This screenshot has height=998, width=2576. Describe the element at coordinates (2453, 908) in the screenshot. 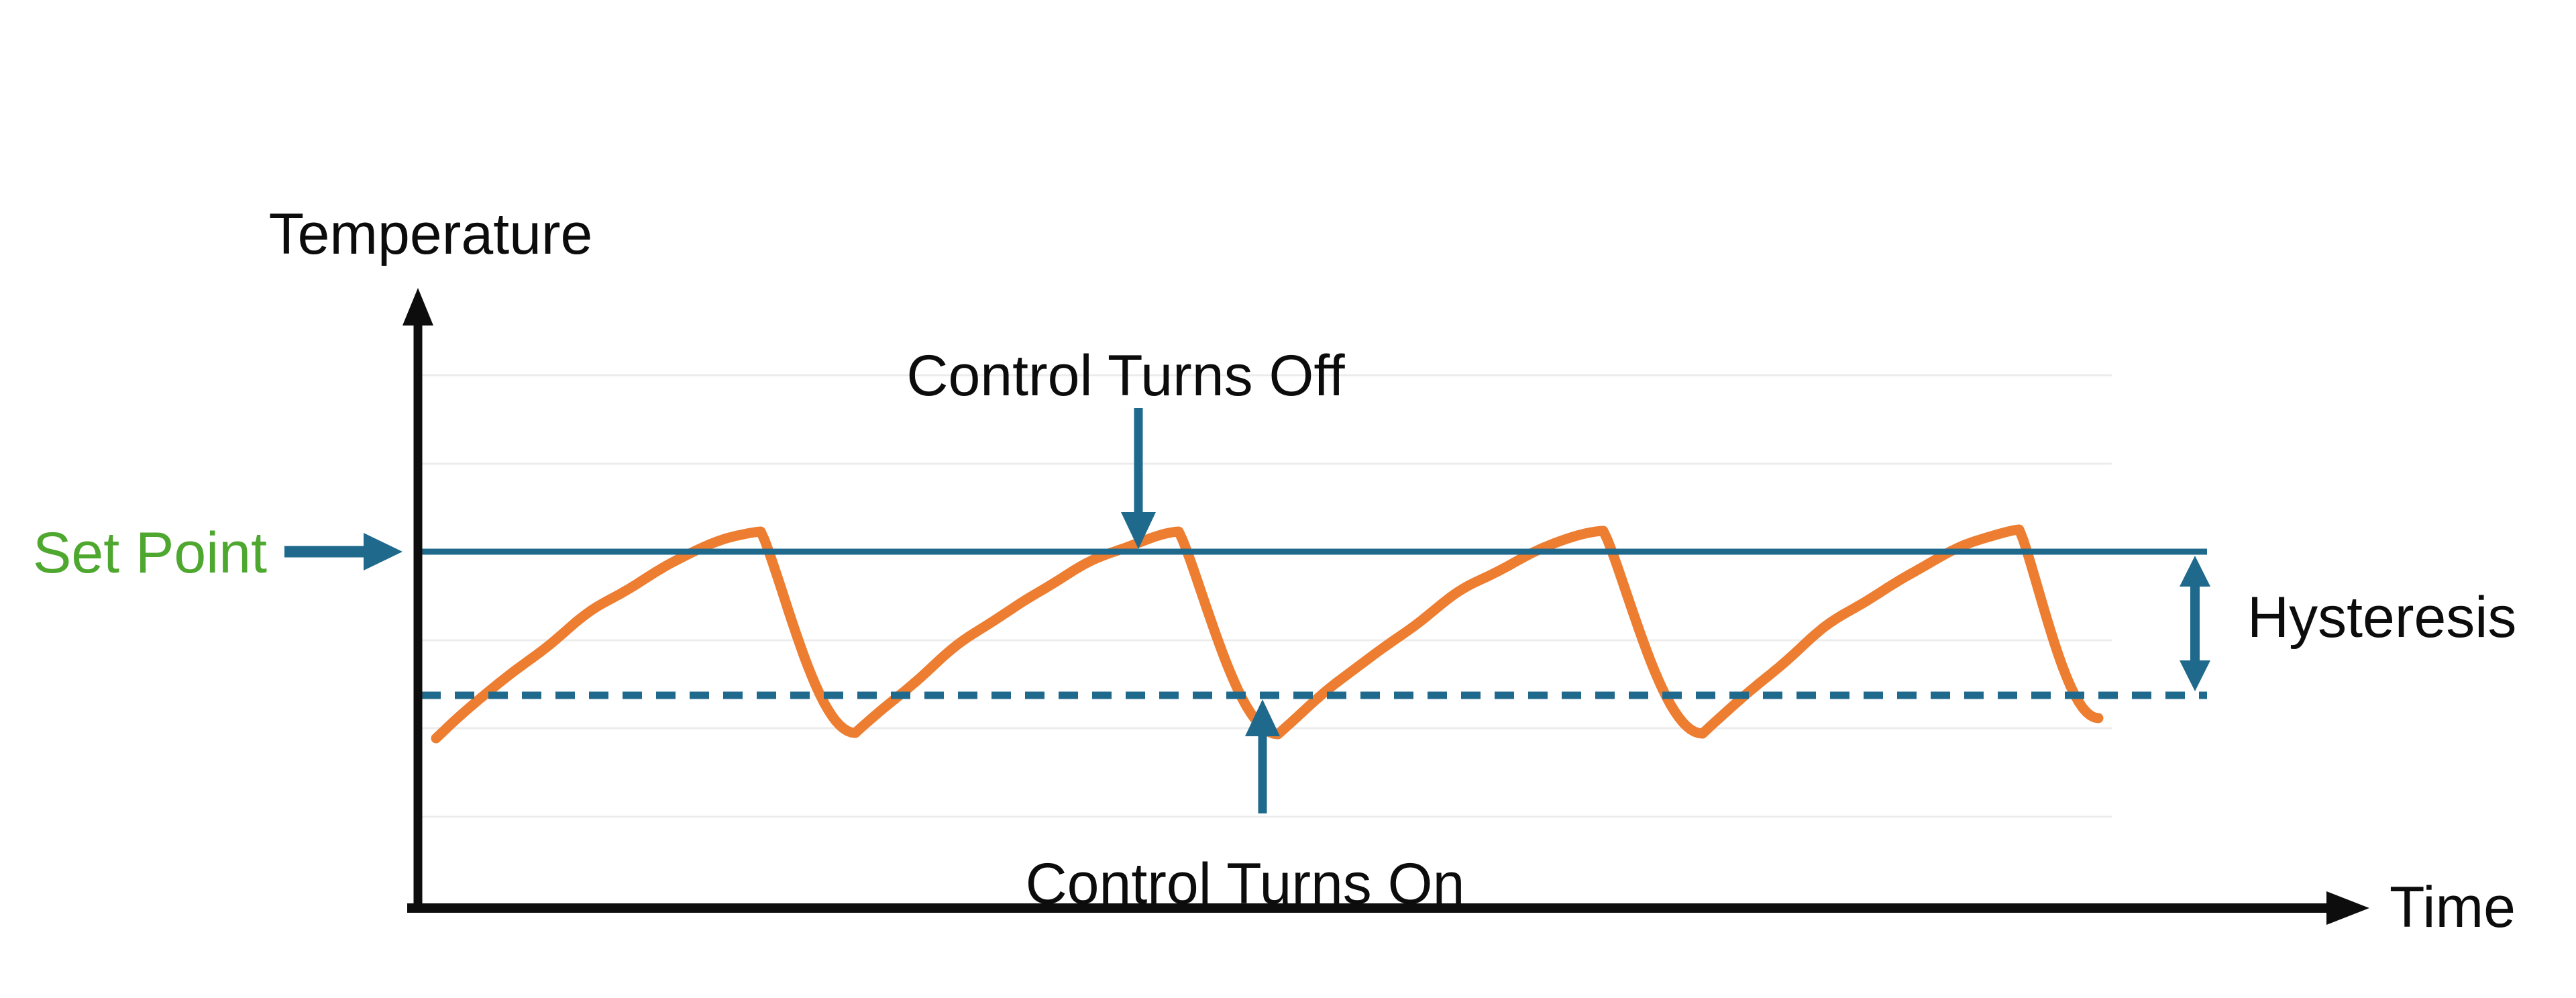

I see `x-axis-label: Time` at that location.